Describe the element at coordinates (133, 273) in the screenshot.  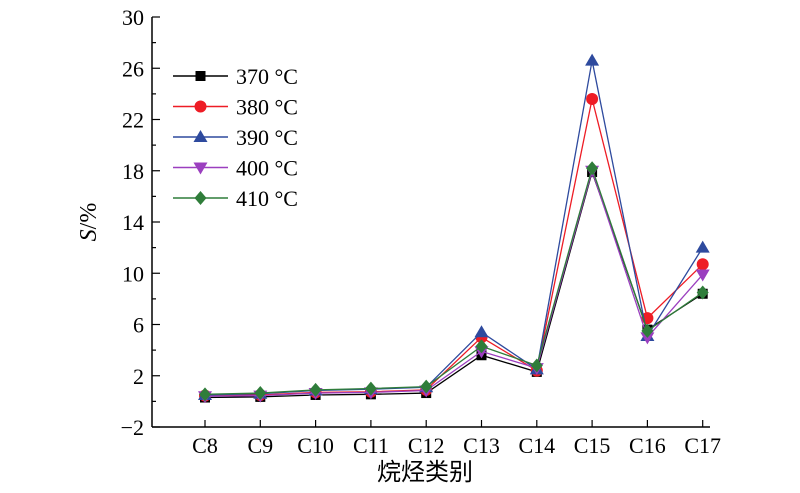
I see `y-tick-label: 10` at that location.